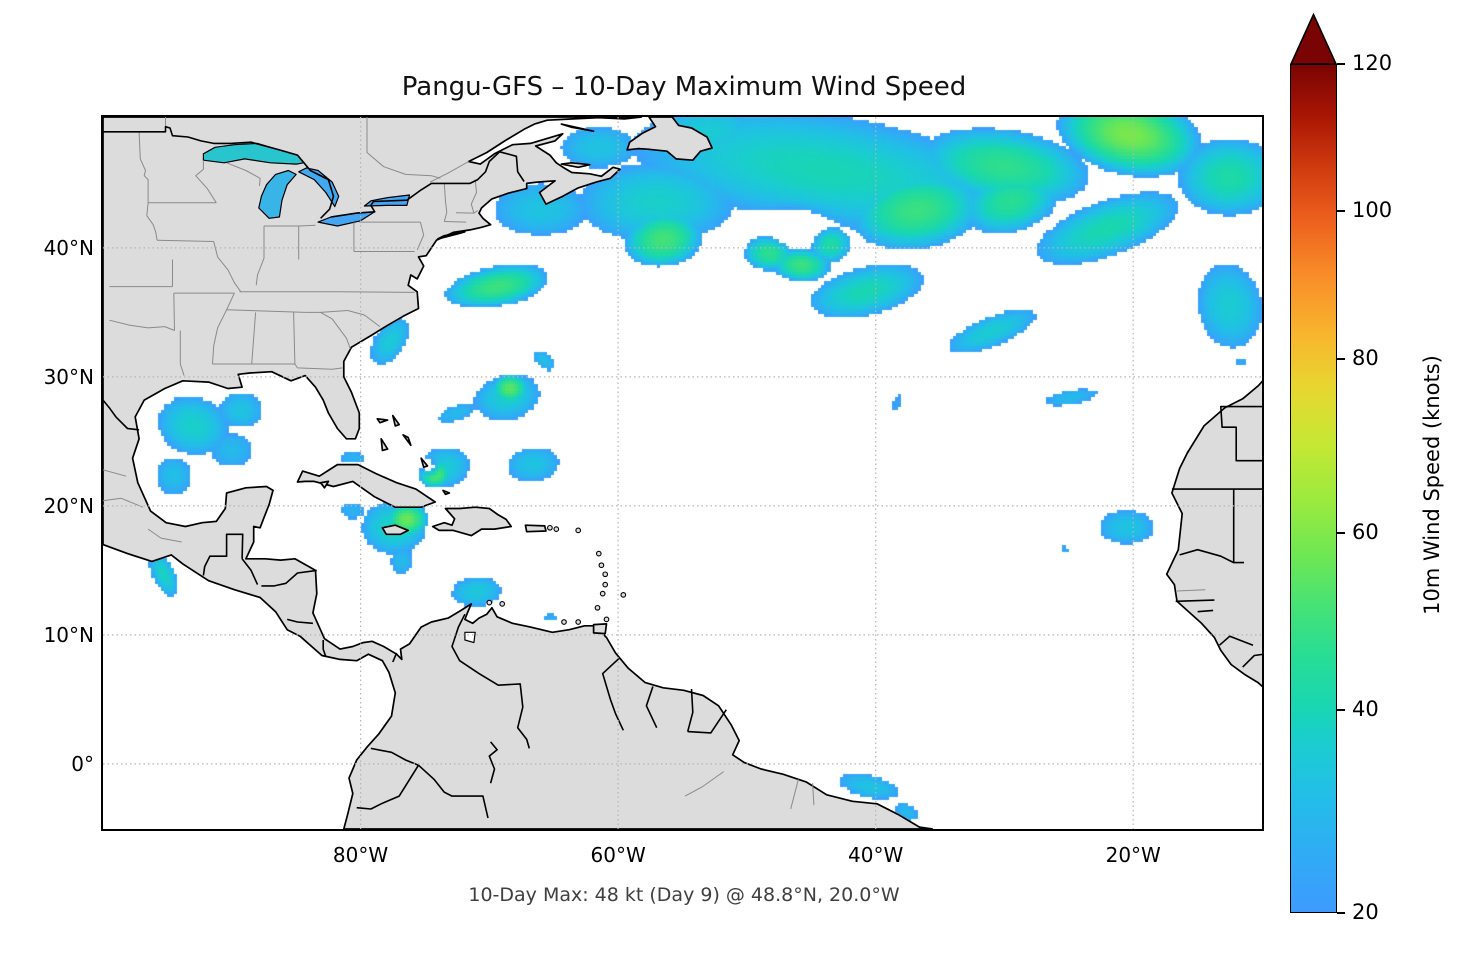  I want to click on lat-tick-label: 40°N, so click(68, 247).